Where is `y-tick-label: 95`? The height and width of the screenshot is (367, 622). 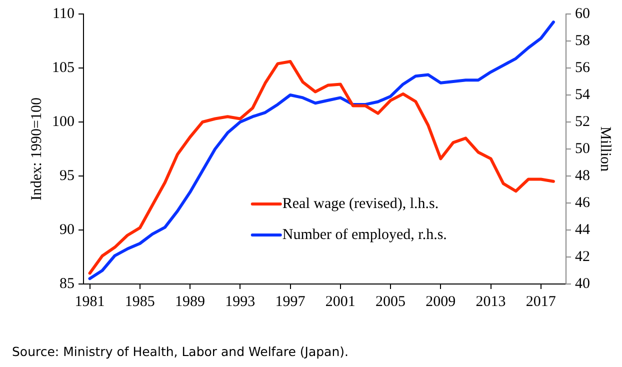
y-tick-label: 95 is located at coordinates (67, 176).